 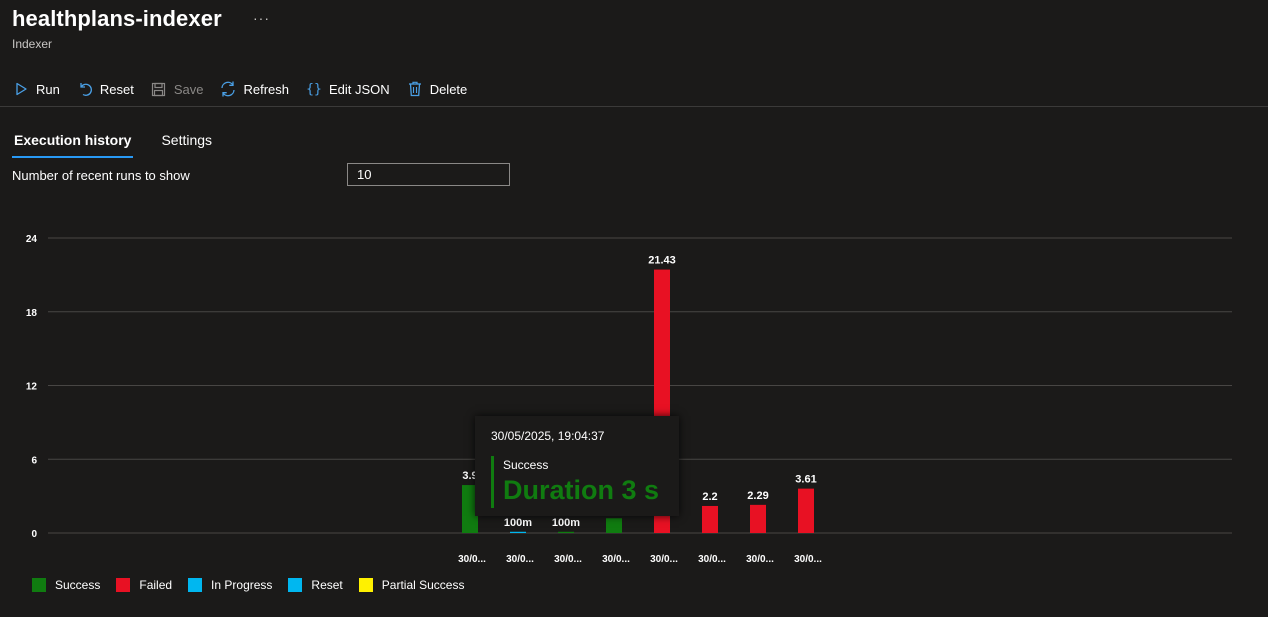 What do you see at coordinates (415, 89) in the screenshot?
I see `trash-icon` at bounding box center [415, 89].